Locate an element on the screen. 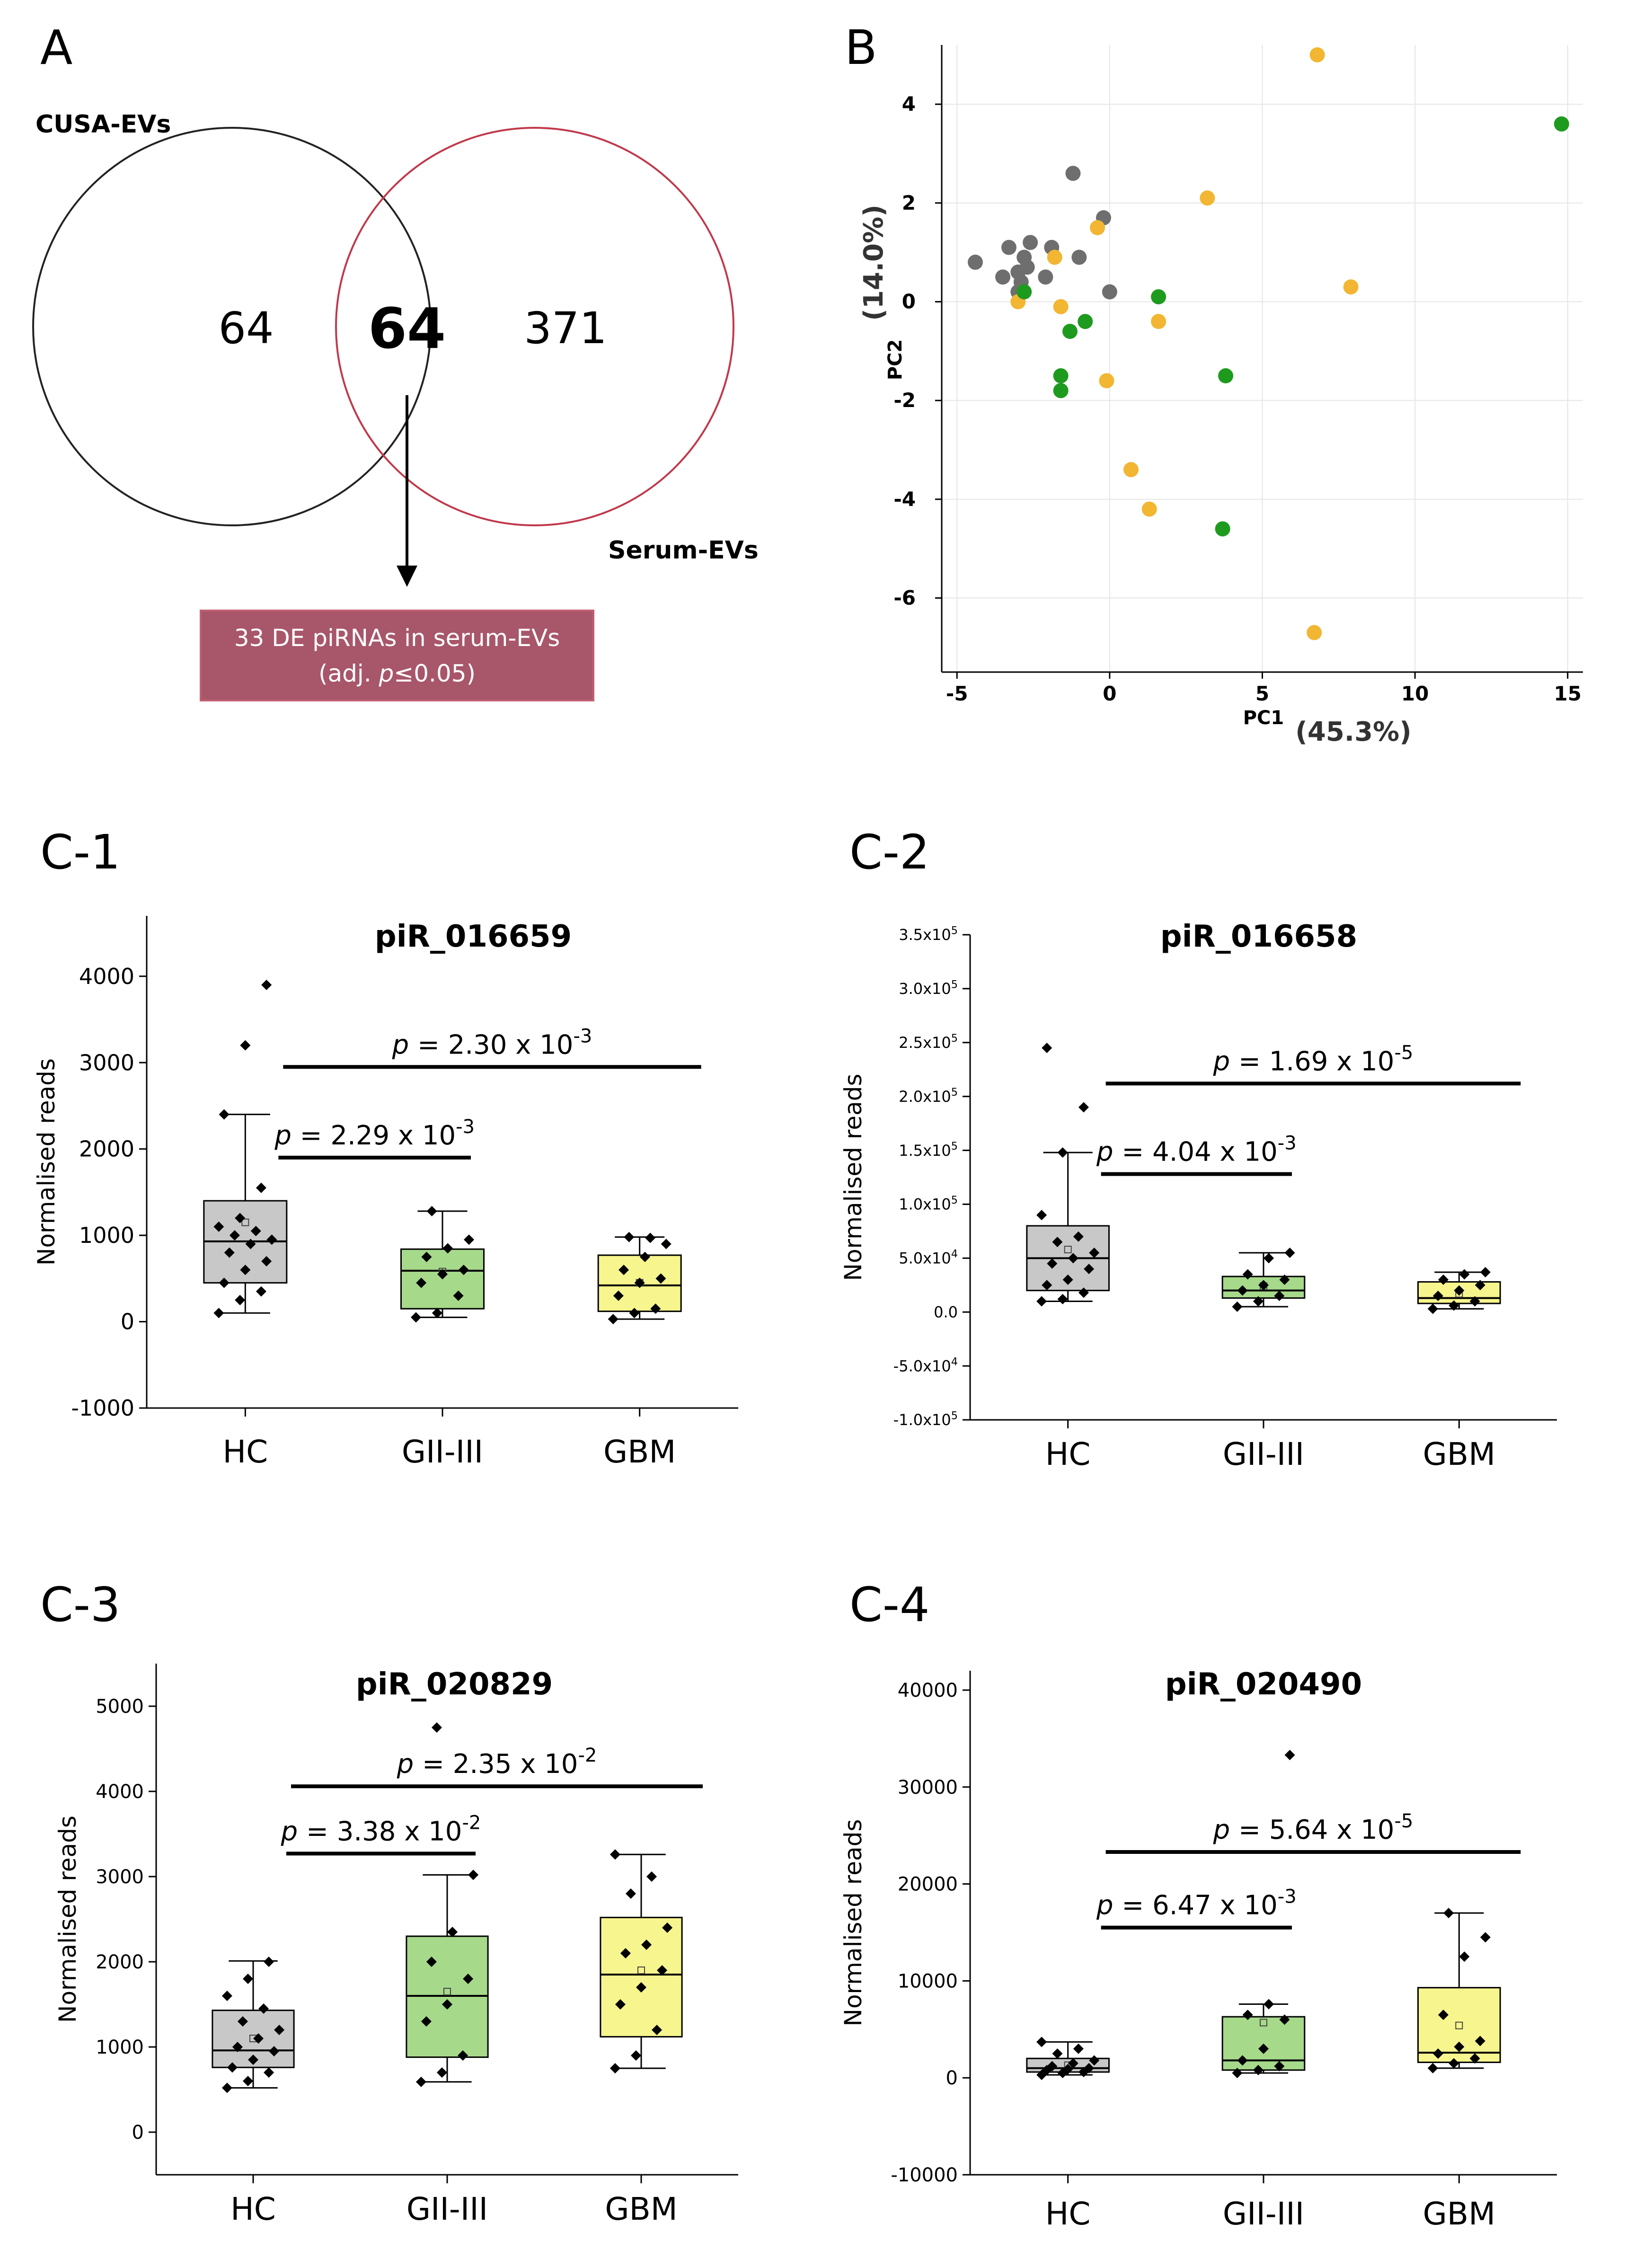 The height and width of the screenshot is (2268, 1626). panel-label-c2: C-2 is located at coordinates (889, 852).